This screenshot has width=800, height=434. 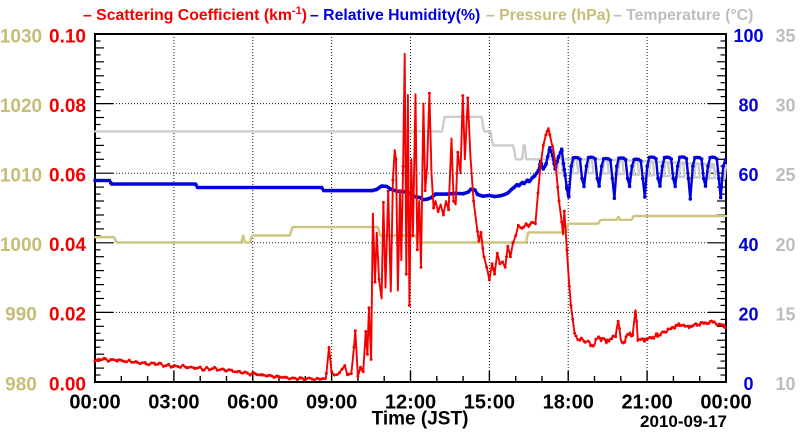 What do you see at coordinates (748, 245) in the screenshot?
I see `svg-text: 40` at bounding box center [748, 245].